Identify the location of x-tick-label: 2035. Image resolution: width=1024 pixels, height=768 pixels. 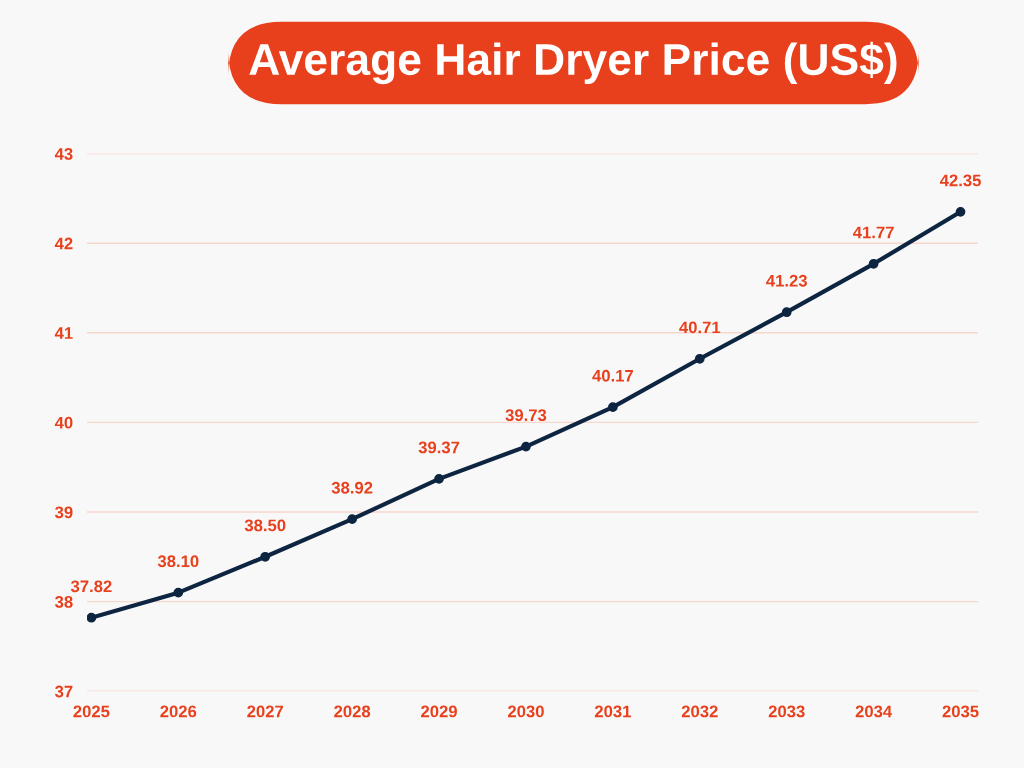
(960, 711).